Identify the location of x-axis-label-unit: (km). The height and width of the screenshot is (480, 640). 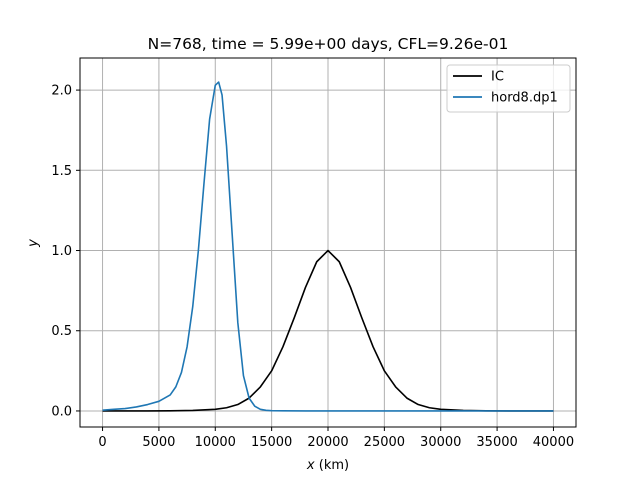
(332, 465).